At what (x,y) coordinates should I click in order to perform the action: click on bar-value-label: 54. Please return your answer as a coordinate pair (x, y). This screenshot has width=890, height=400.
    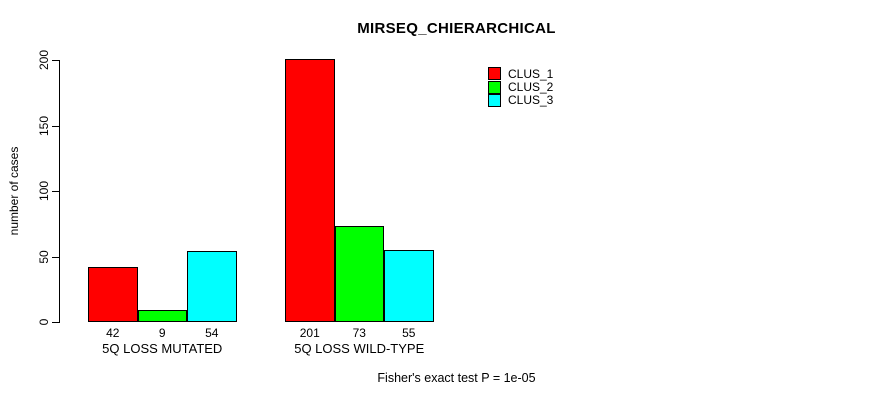
    Looking at the image, I should click on (212, 333).